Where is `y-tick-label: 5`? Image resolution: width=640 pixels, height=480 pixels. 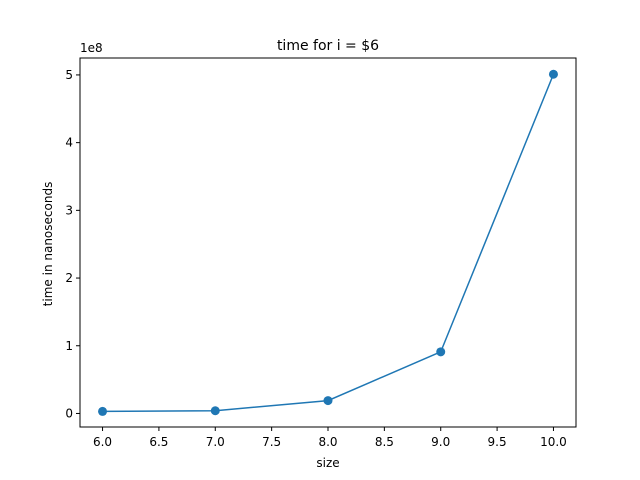 y-tick-label: 5 is located at coordinates (69, 75).